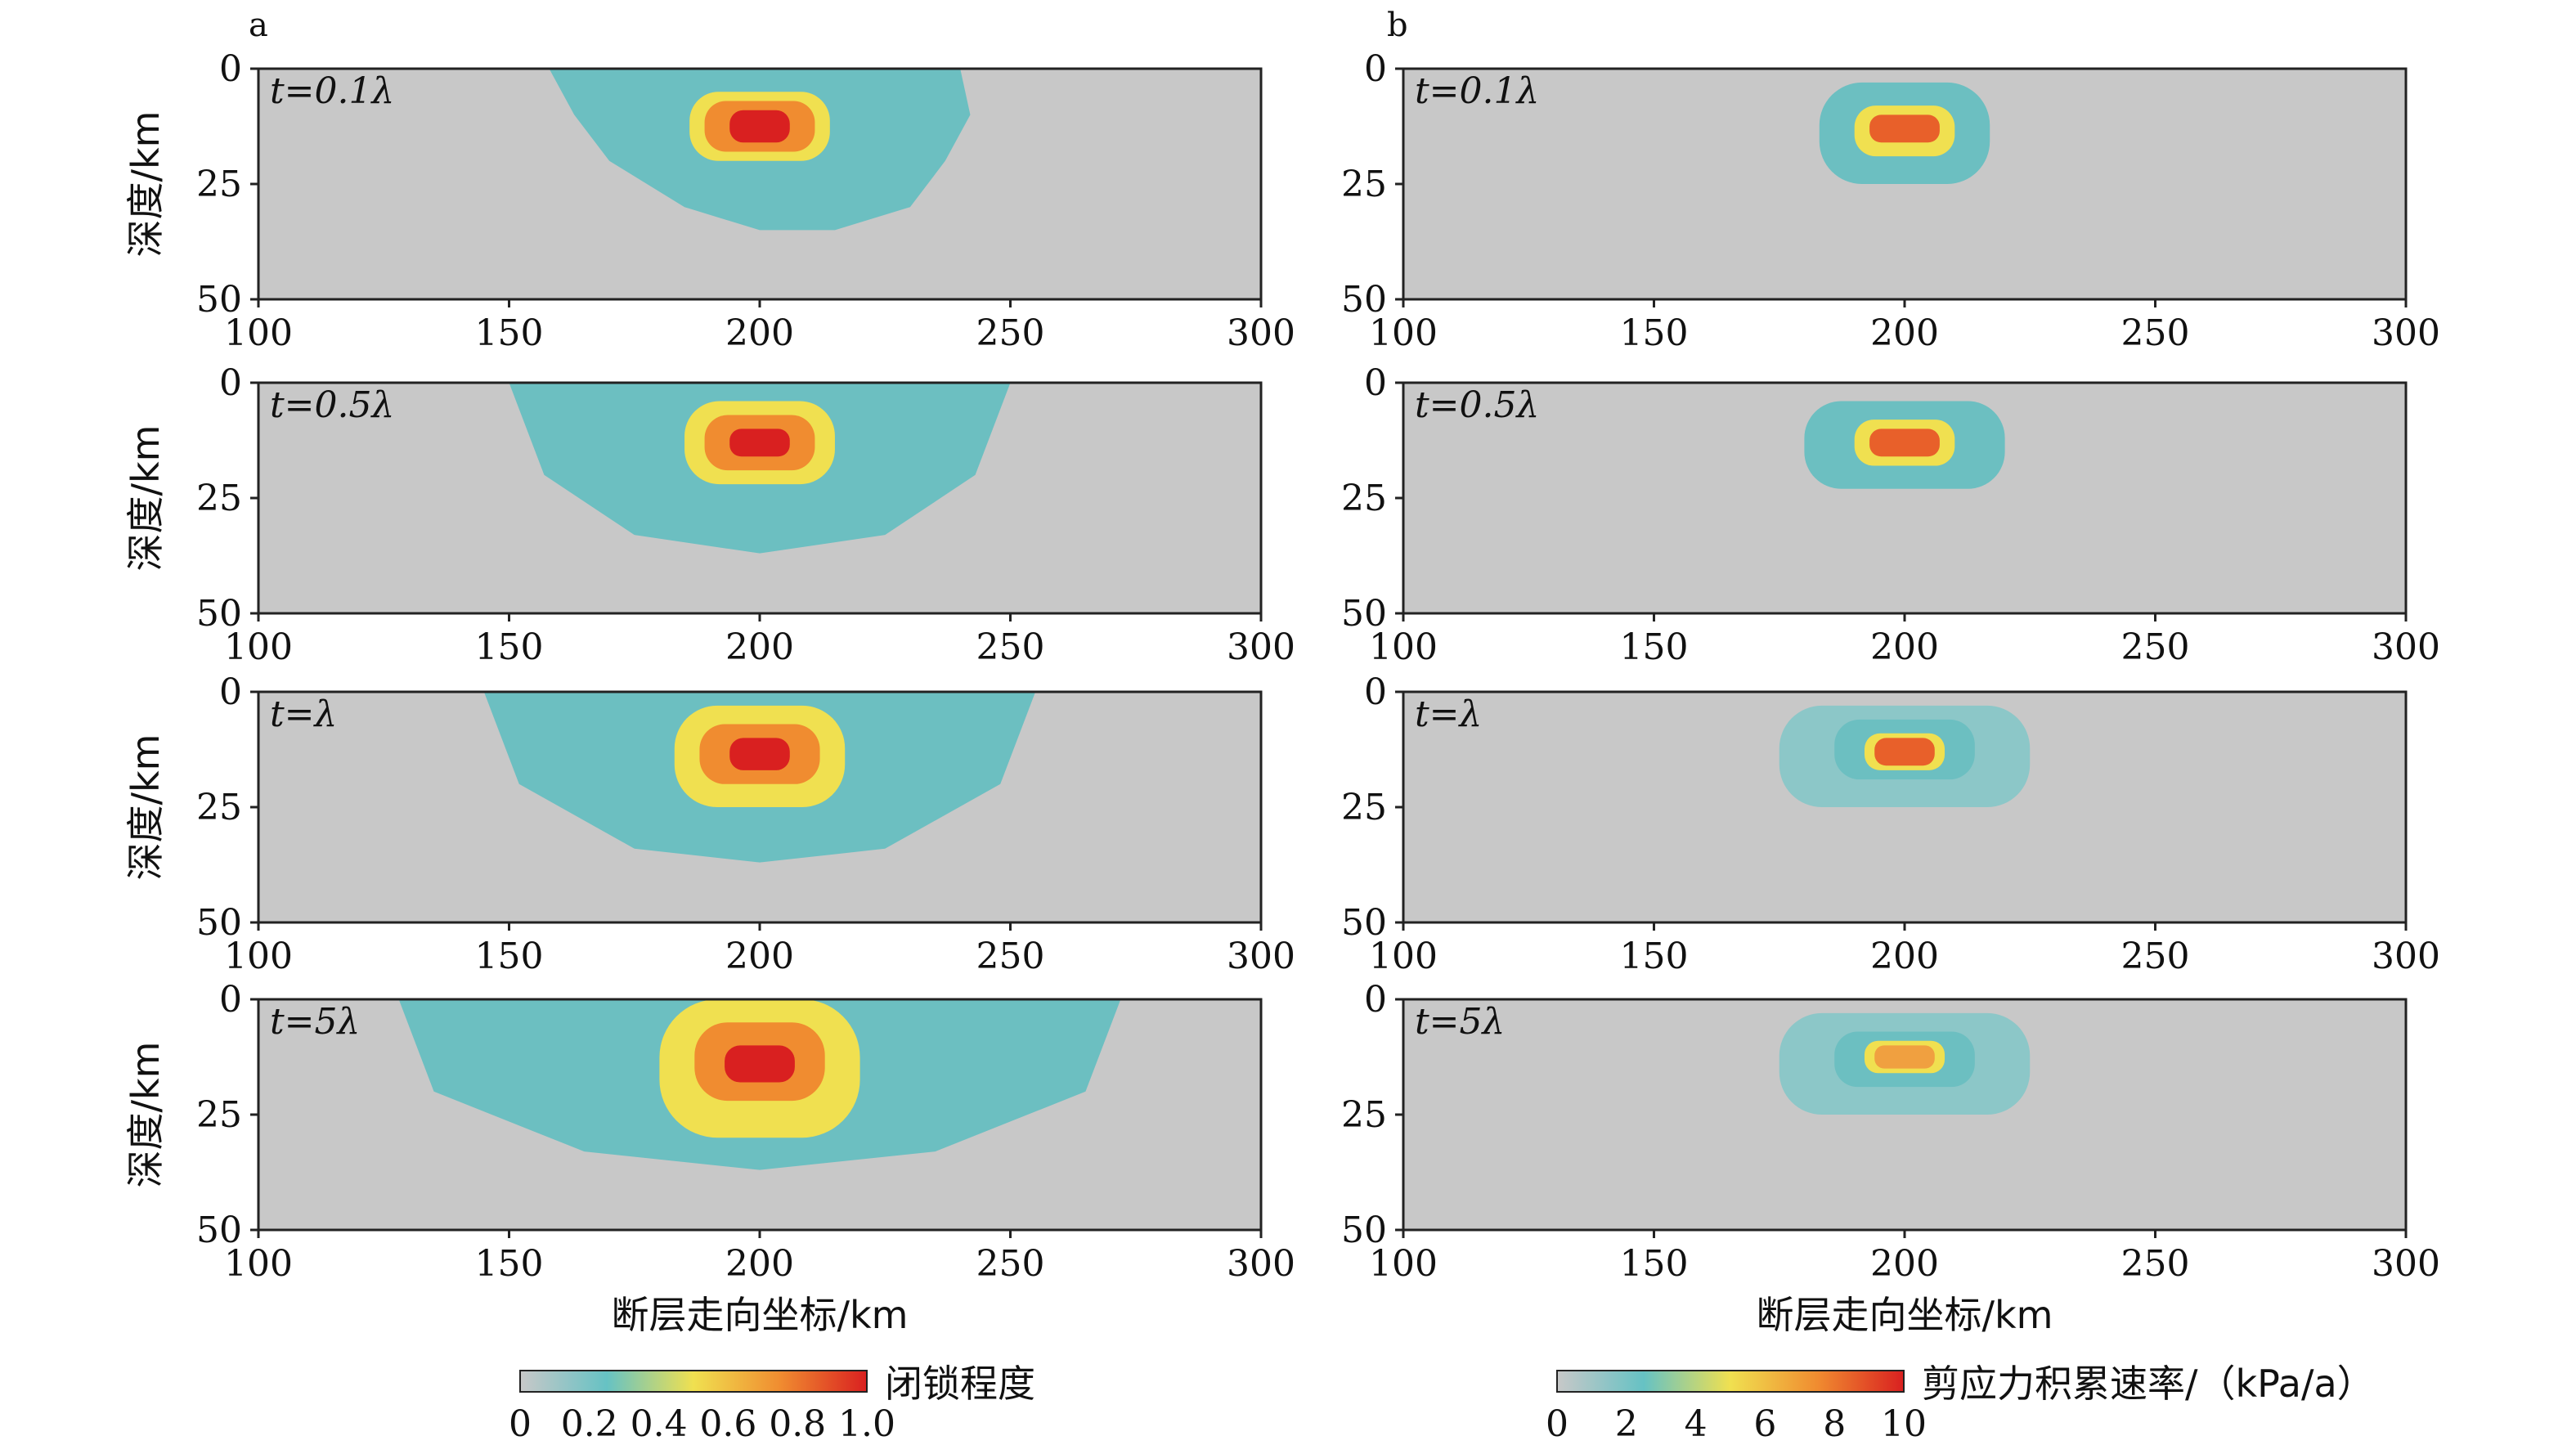 The width and height of the screenshot is (2576, 1445). I want to click on colorbar-tick-label: 10, so click(1904, 1424).